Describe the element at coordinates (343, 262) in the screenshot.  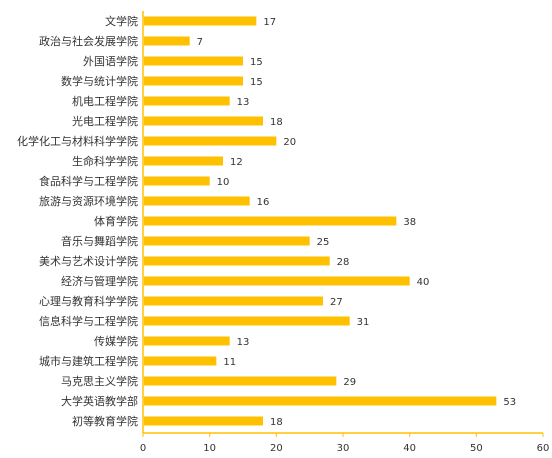
I see `data-label: 28` at that location.